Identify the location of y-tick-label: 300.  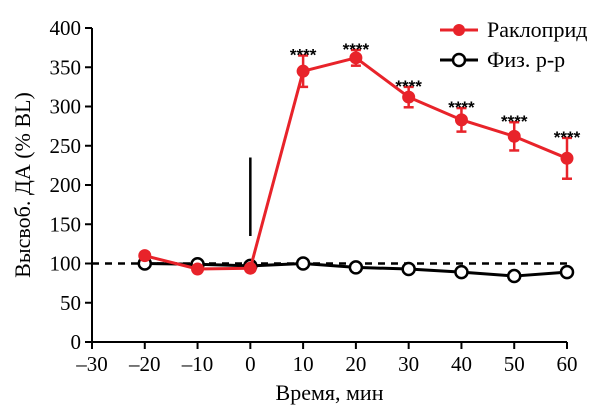
(66, 107).